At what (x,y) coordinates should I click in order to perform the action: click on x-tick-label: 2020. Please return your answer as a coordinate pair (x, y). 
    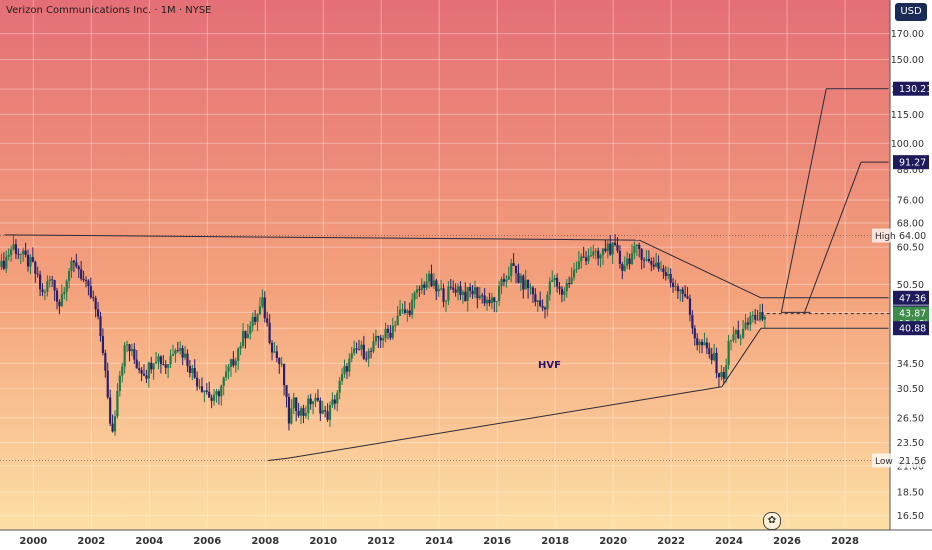
    Looking at the image, I should click on (613, 541).